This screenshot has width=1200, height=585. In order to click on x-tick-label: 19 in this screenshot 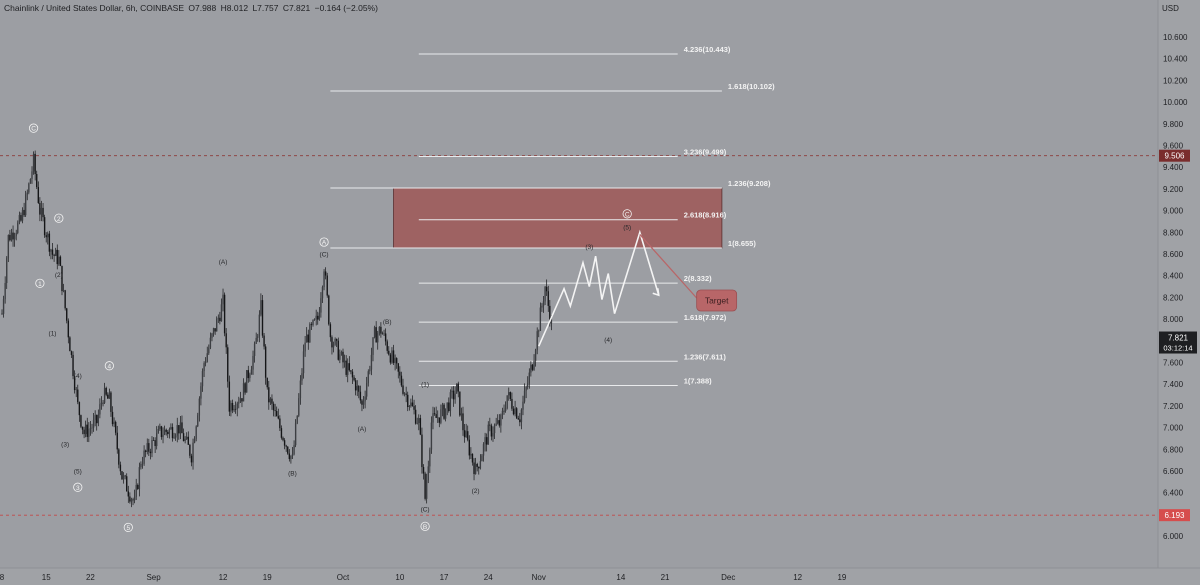, I will do `click(841, 577)`.